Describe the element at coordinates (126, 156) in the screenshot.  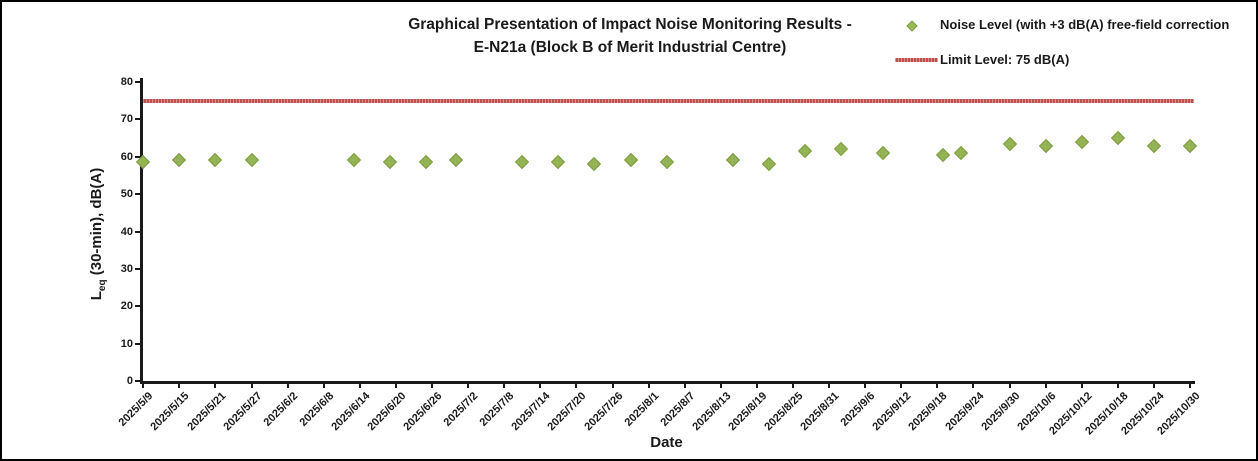
I see `y-tick-label: 60` at that location.